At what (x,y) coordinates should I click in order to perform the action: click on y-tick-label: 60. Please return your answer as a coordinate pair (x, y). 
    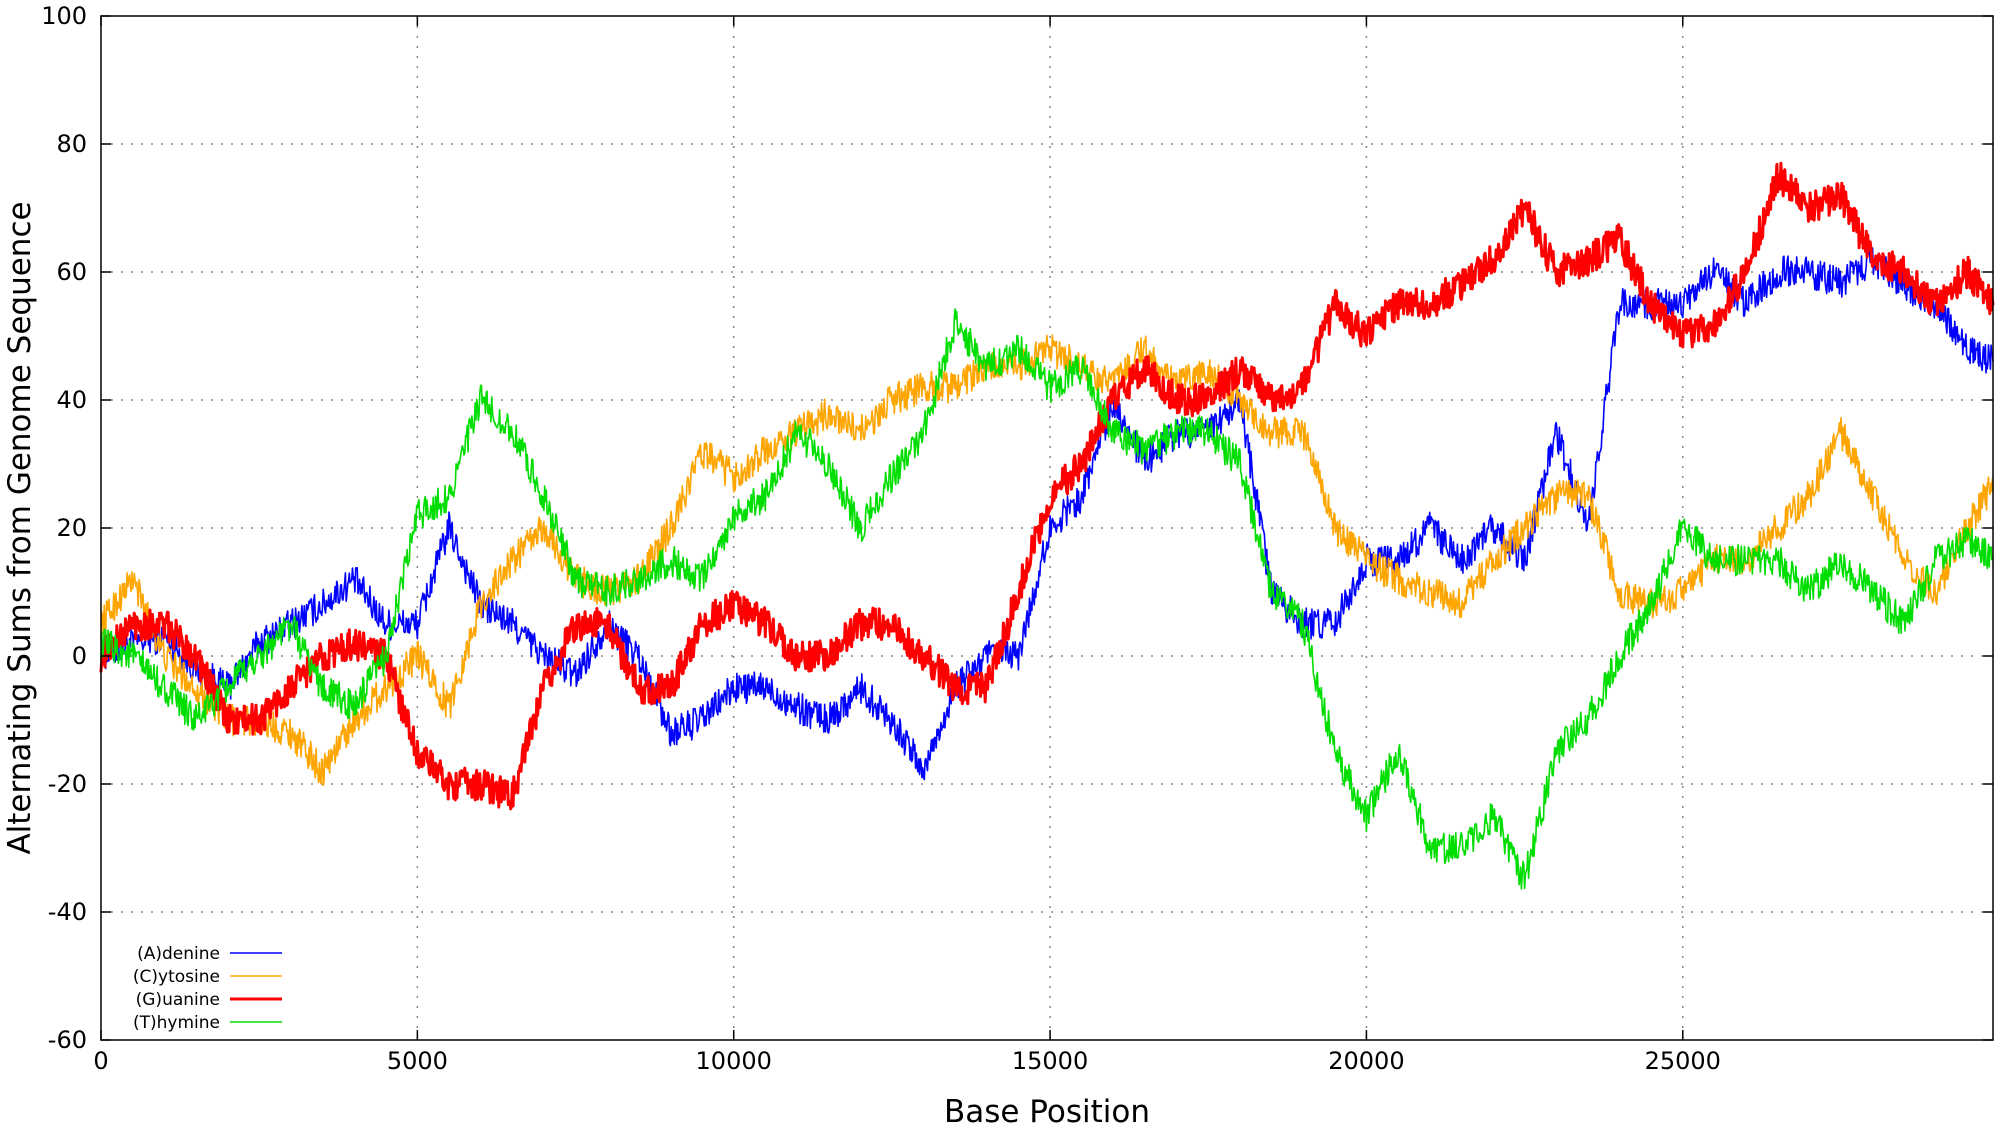
    Looking at the image, I should click on (71, 272).